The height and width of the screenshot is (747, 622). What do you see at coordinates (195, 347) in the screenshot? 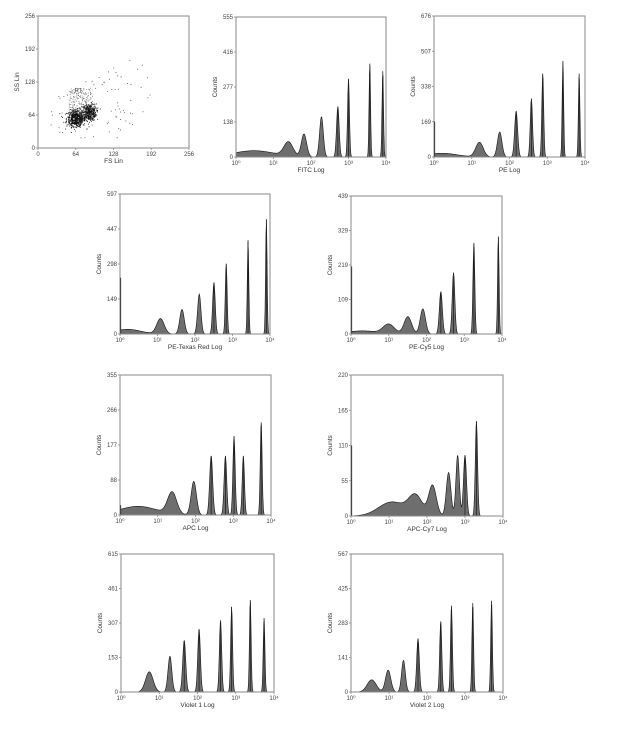
I see `x-axis-title: PE-Texas Red Log` at bounding box center [195, 347].